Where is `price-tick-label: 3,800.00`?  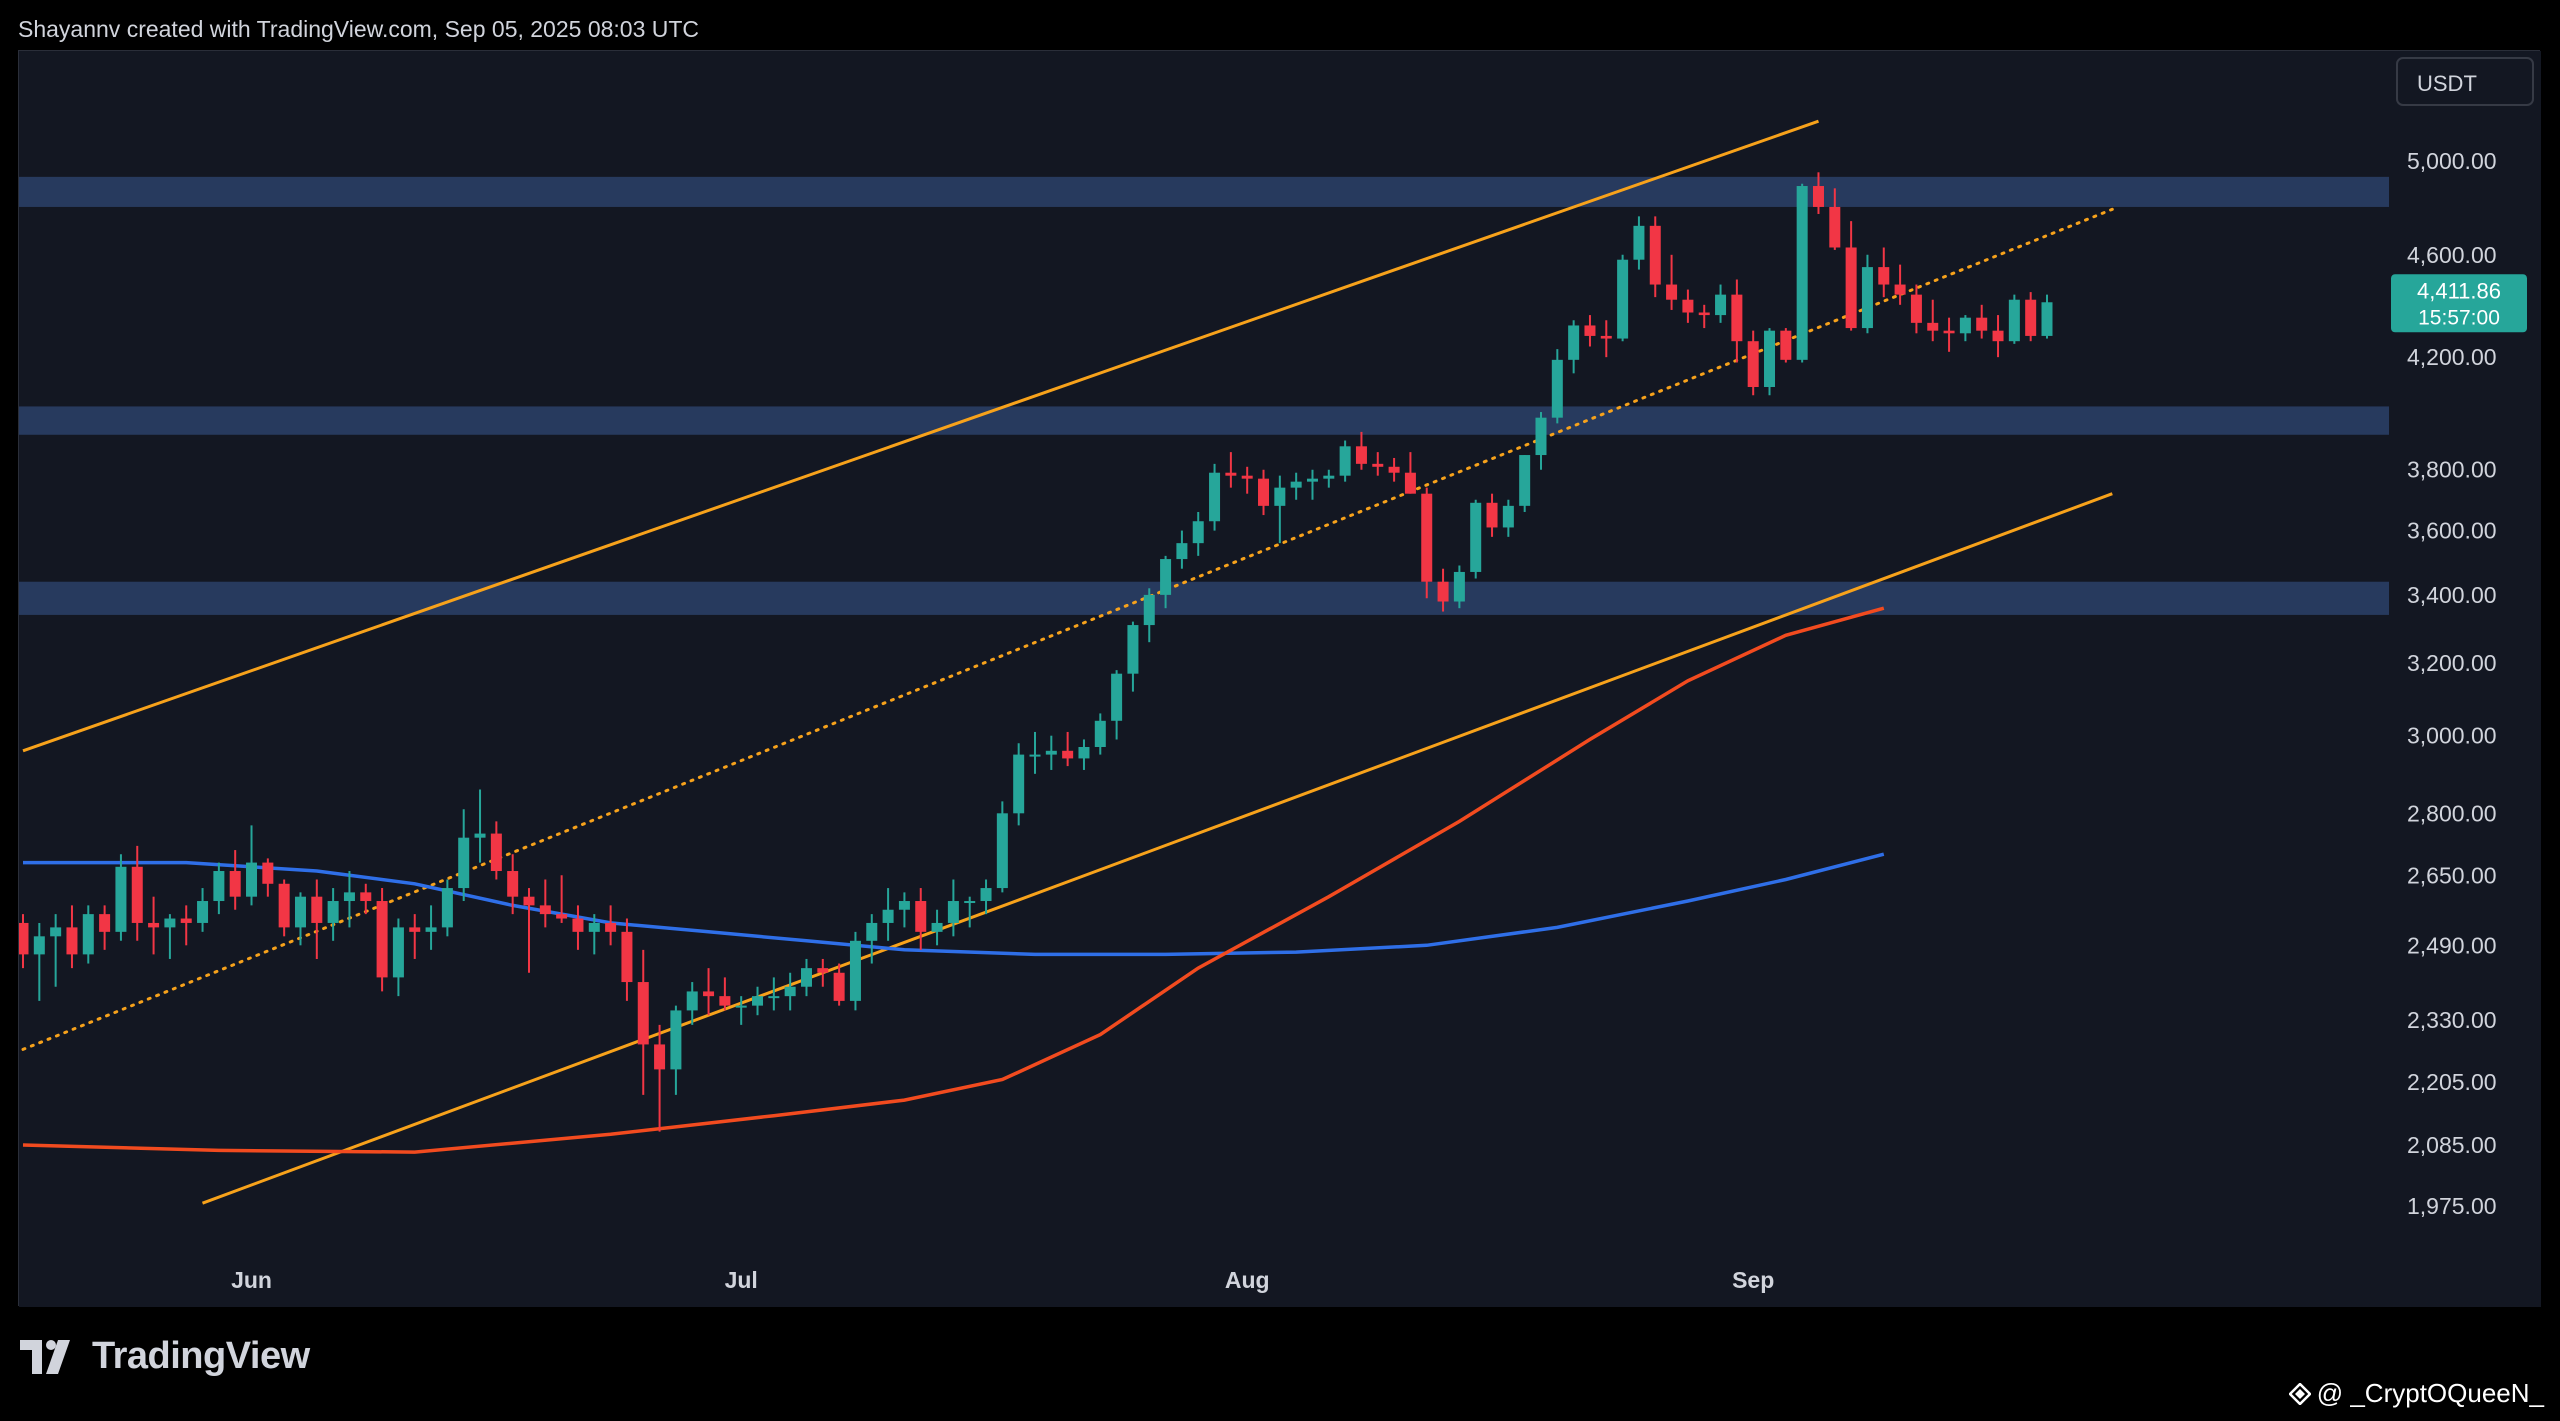
price-tick-label: 3,800.00 is located at coordinates (2452, 470).